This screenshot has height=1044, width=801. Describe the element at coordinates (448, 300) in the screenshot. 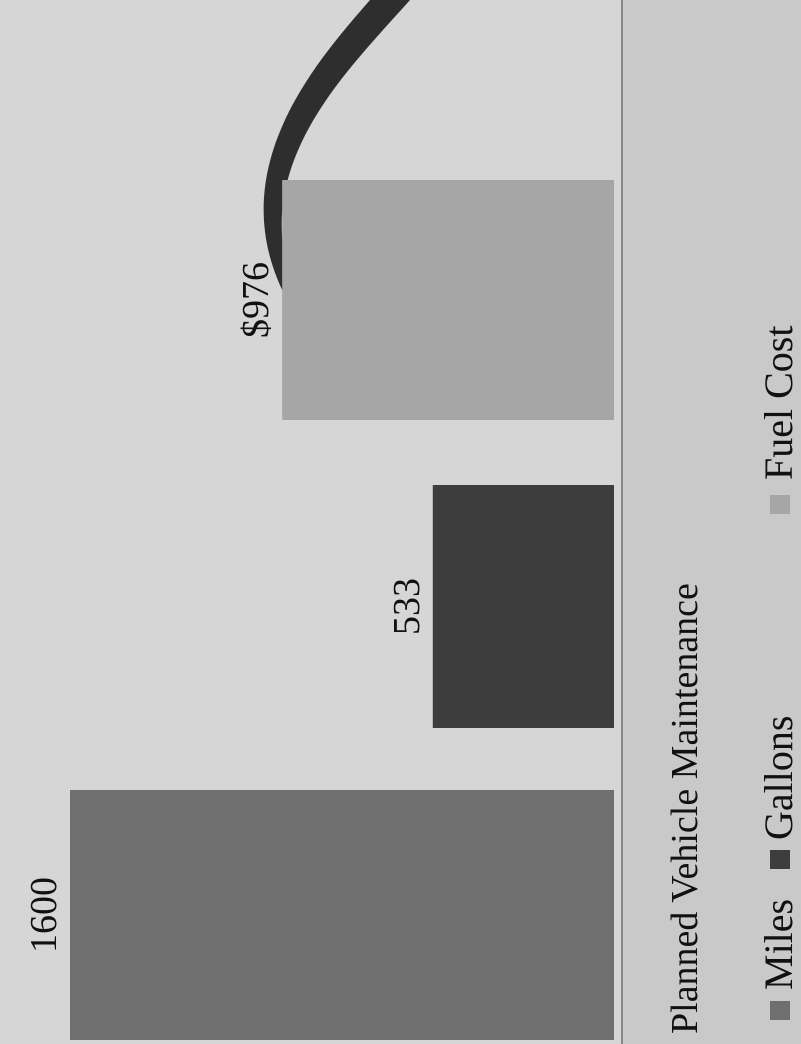

I see `bar-fuel-cost` at that location.